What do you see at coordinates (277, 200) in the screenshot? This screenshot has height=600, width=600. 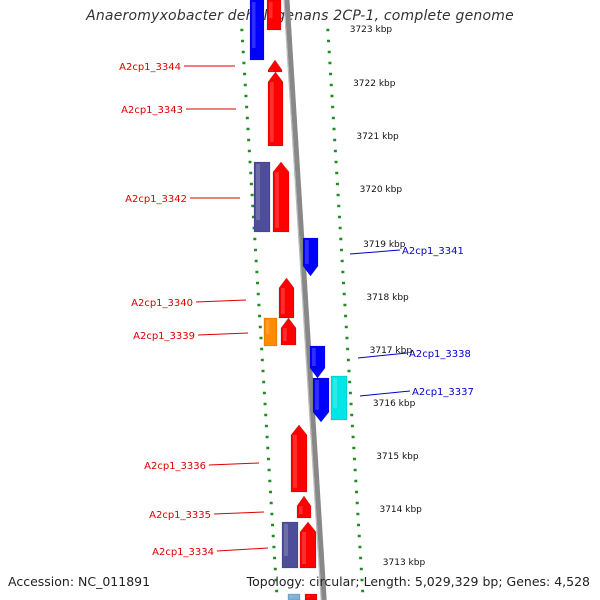 I see `gene-arrow-a2cp1-3342-highlight` at bounding box center [277, 200].